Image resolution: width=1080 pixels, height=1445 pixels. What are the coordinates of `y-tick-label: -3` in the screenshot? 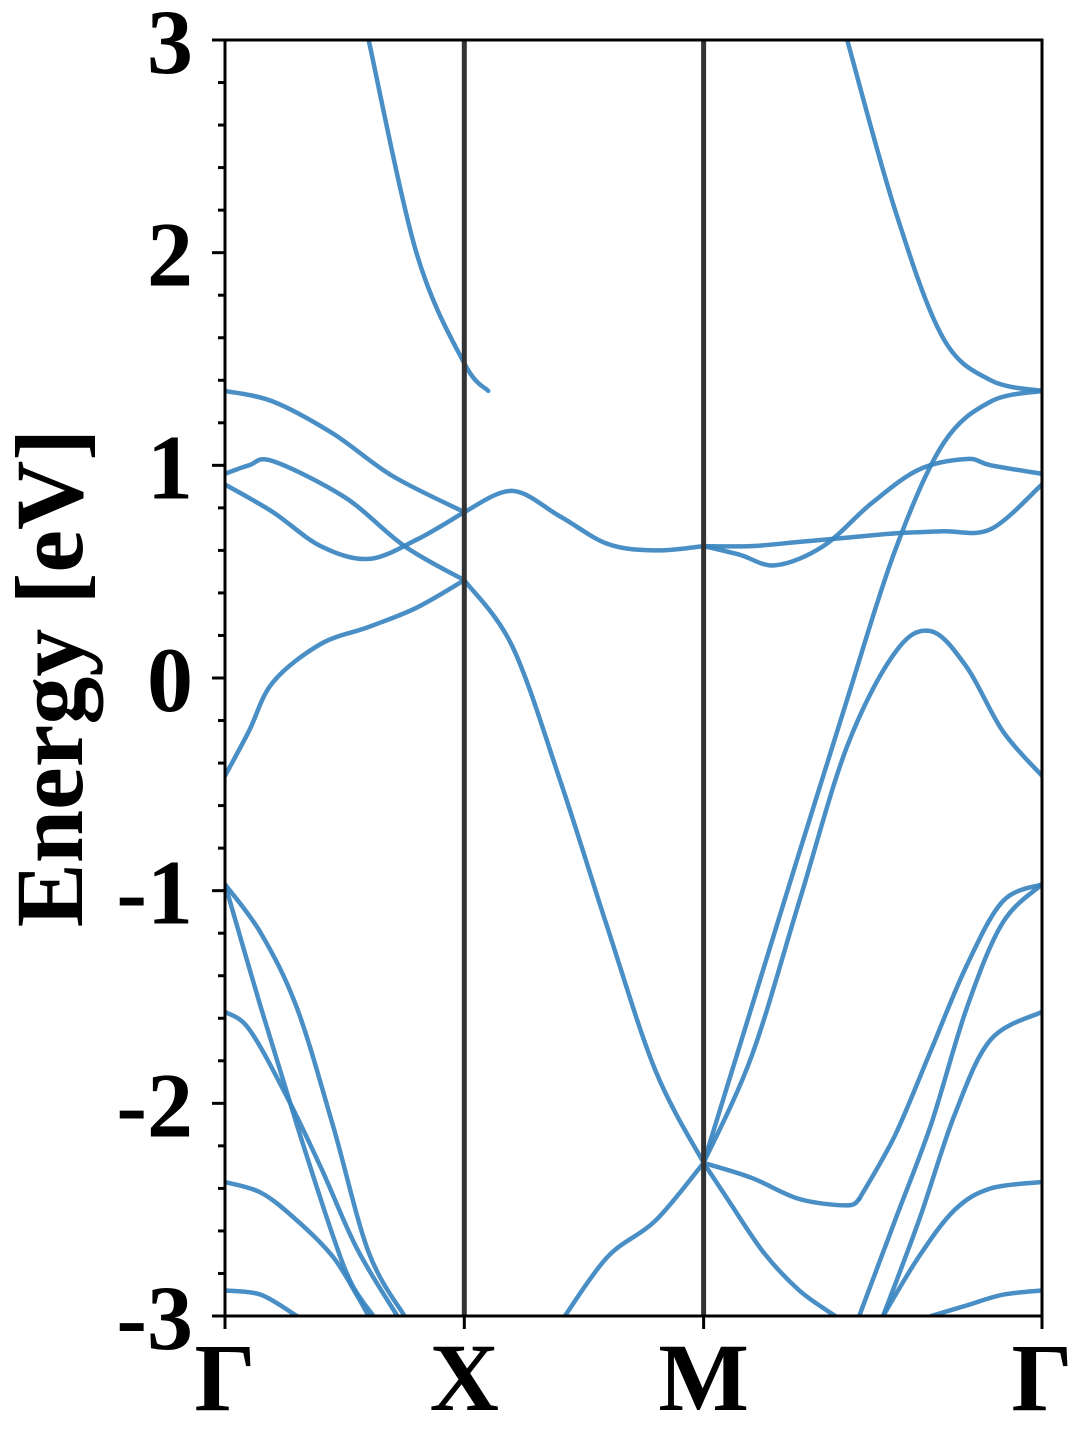 It's located at (154, 1318).